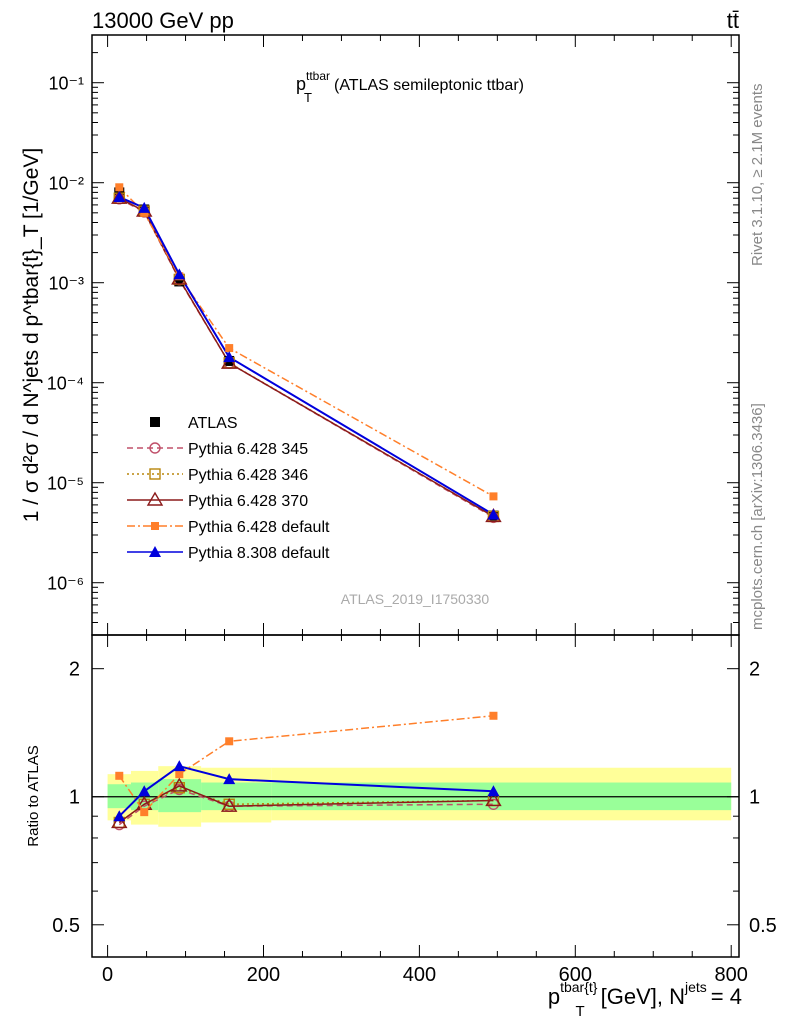  I want to click on ratio-y-tick-label: 1, so click(74, 798).